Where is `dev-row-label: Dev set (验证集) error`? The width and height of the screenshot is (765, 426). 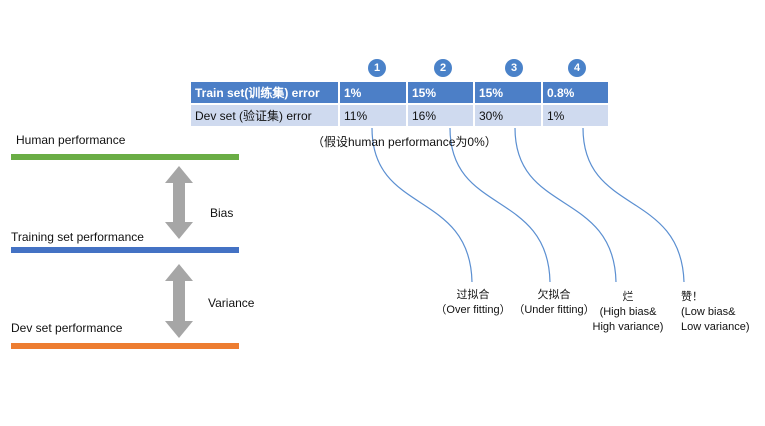 dev-row-label: Dev set (验证集) error is located at coordinates (265, 115).